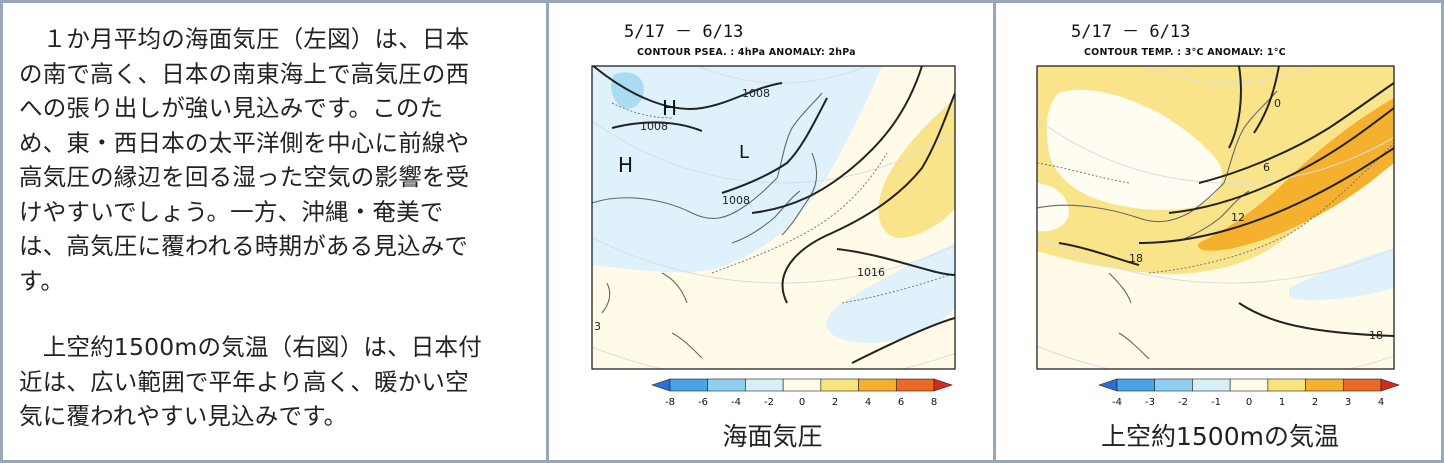  Describe the element at coordinates (744, 152) in the screenshot. I see `low-pressure-label: L` at that location.